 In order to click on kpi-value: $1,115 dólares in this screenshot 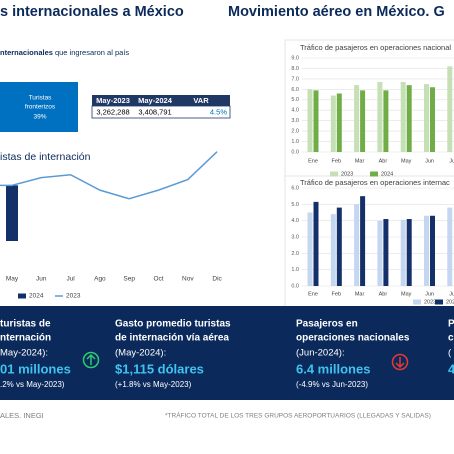, I will do `click(159, 368)`.